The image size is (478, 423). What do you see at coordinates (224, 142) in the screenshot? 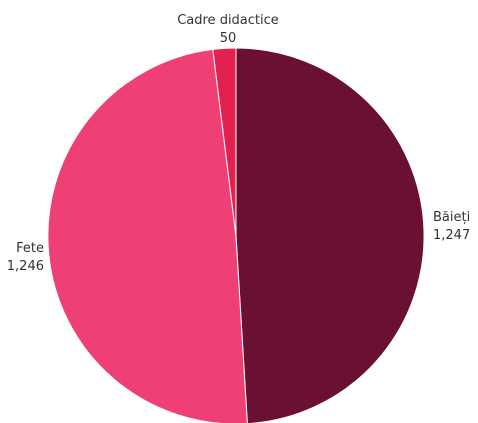
I see `pie-slice-cadre-didactice` at bounding box center [224, 142].